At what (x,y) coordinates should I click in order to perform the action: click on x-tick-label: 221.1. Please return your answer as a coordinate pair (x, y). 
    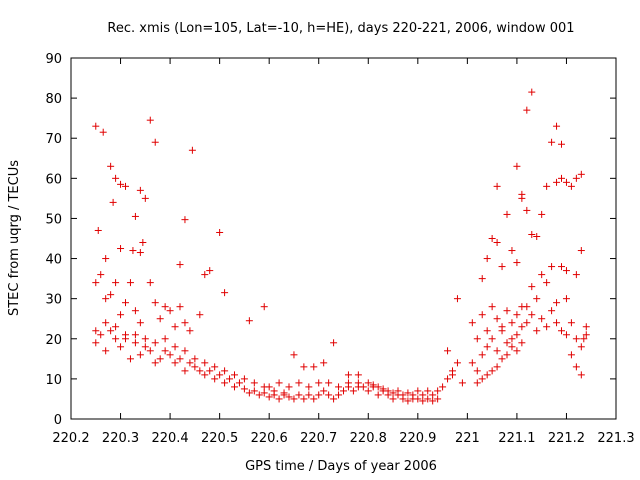
    Looking at the image, I should click on (516, 438).